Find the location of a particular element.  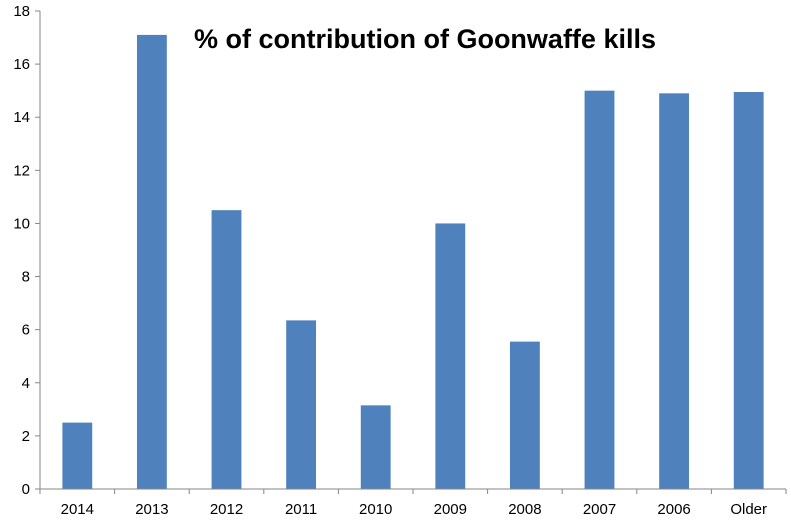

y-tick-label: 18 is located at coordinates (21, 11).